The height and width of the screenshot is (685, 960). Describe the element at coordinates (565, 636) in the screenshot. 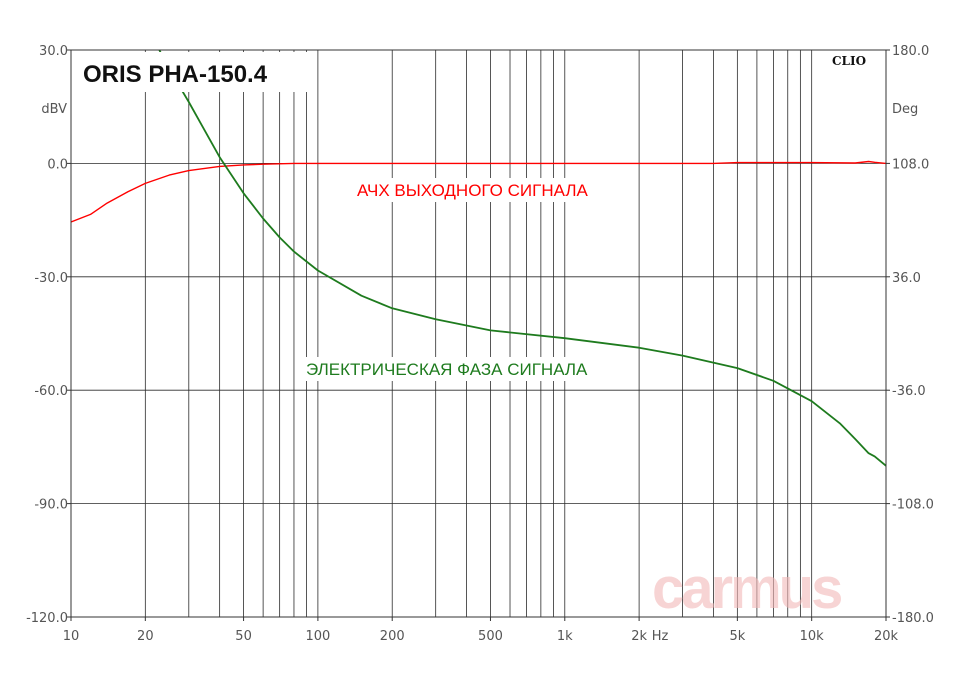

I see `x-tick-label: 1k` at that location.